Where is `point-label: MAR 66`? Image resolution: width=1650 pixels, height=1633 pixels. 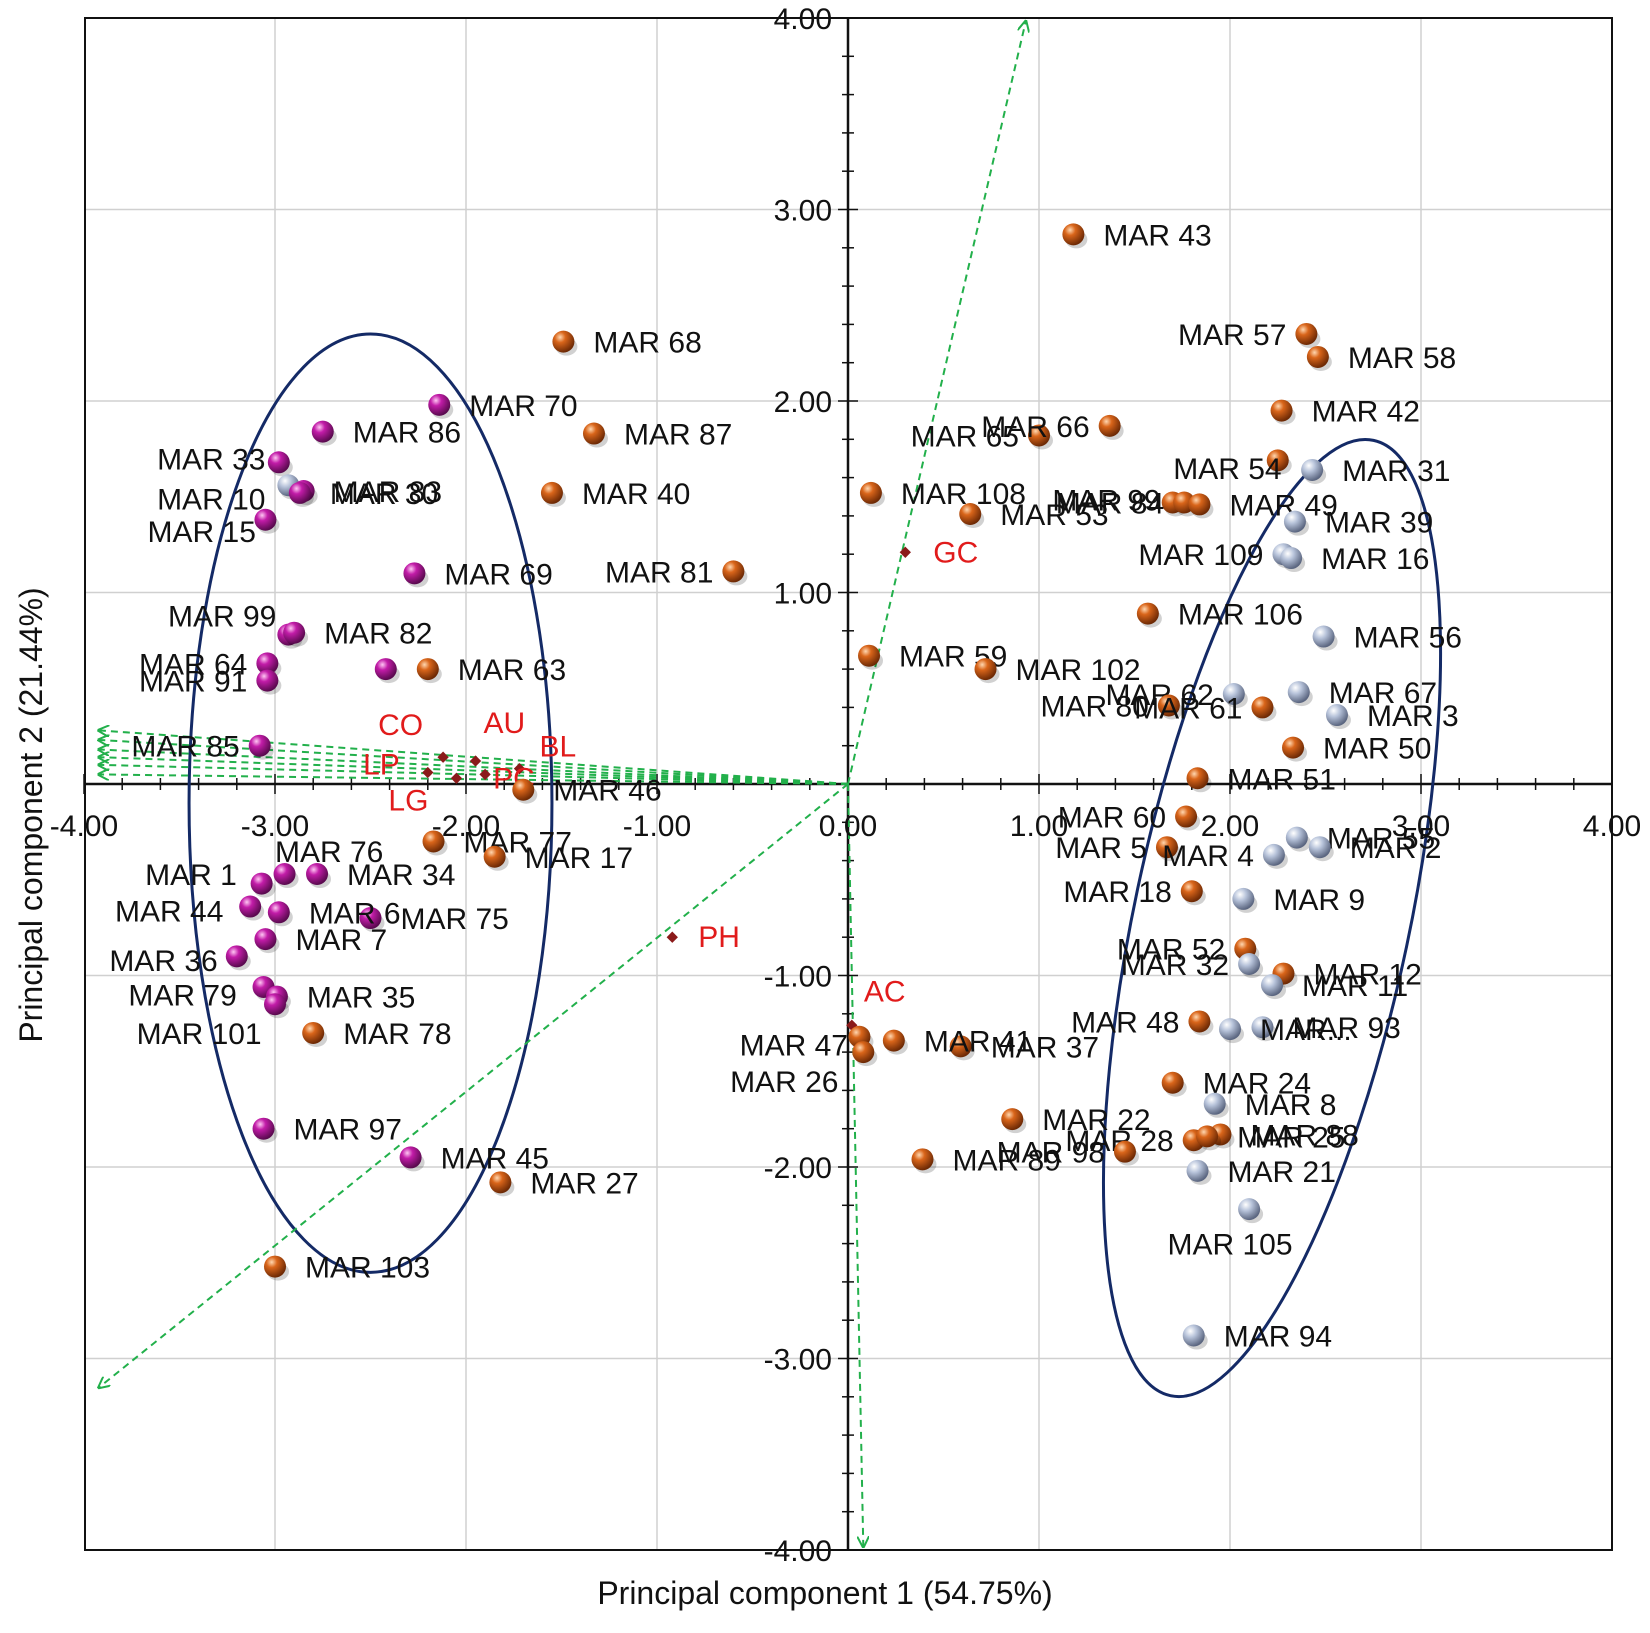 point-label: MAR 66 is located at coordinates (1035, 427).